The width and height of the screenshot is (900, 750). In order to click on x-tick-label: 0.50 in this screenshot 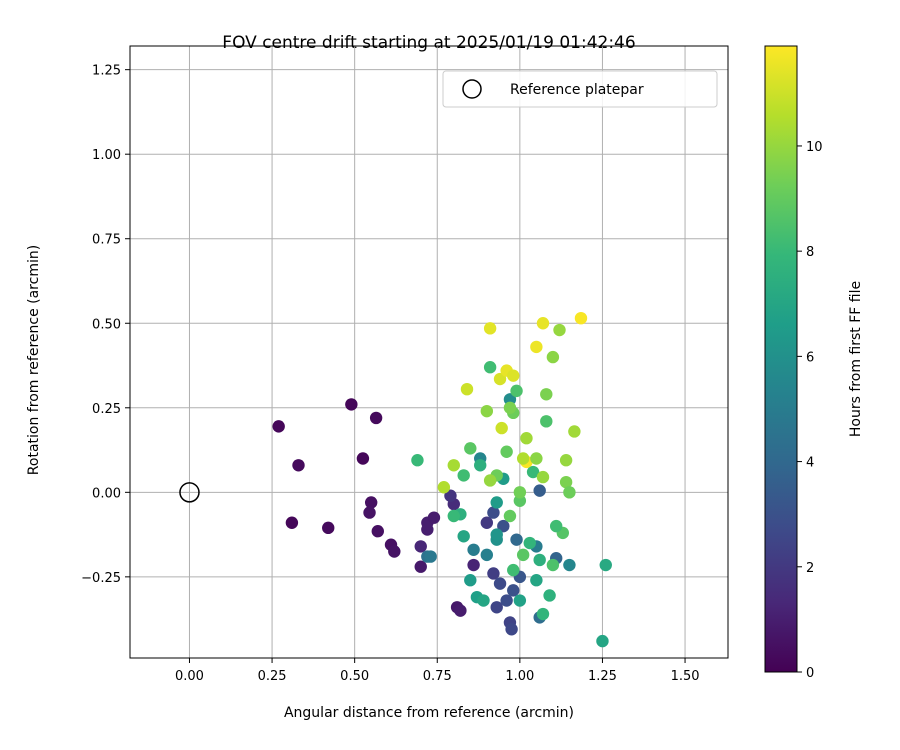, I will do `click(354, 676)`.